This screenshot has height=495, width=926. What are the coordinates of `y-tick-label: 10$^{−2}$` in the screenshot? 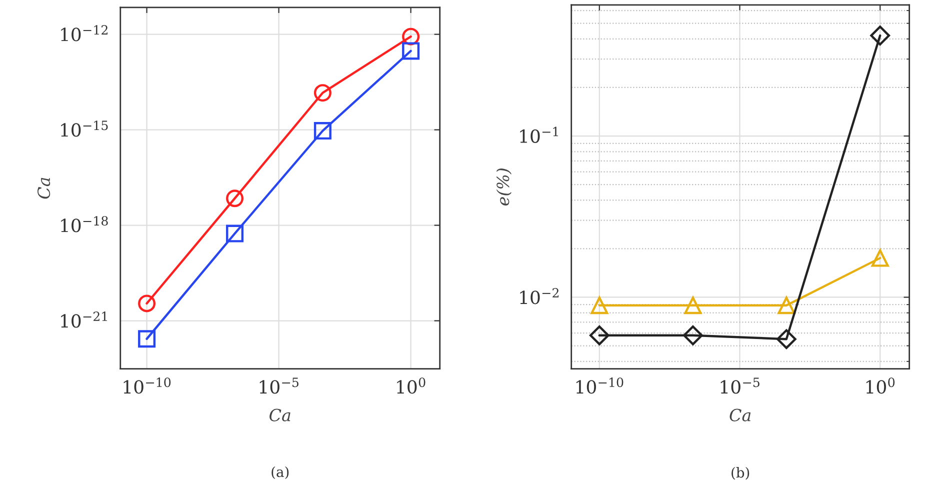 It's located at (539, 296).